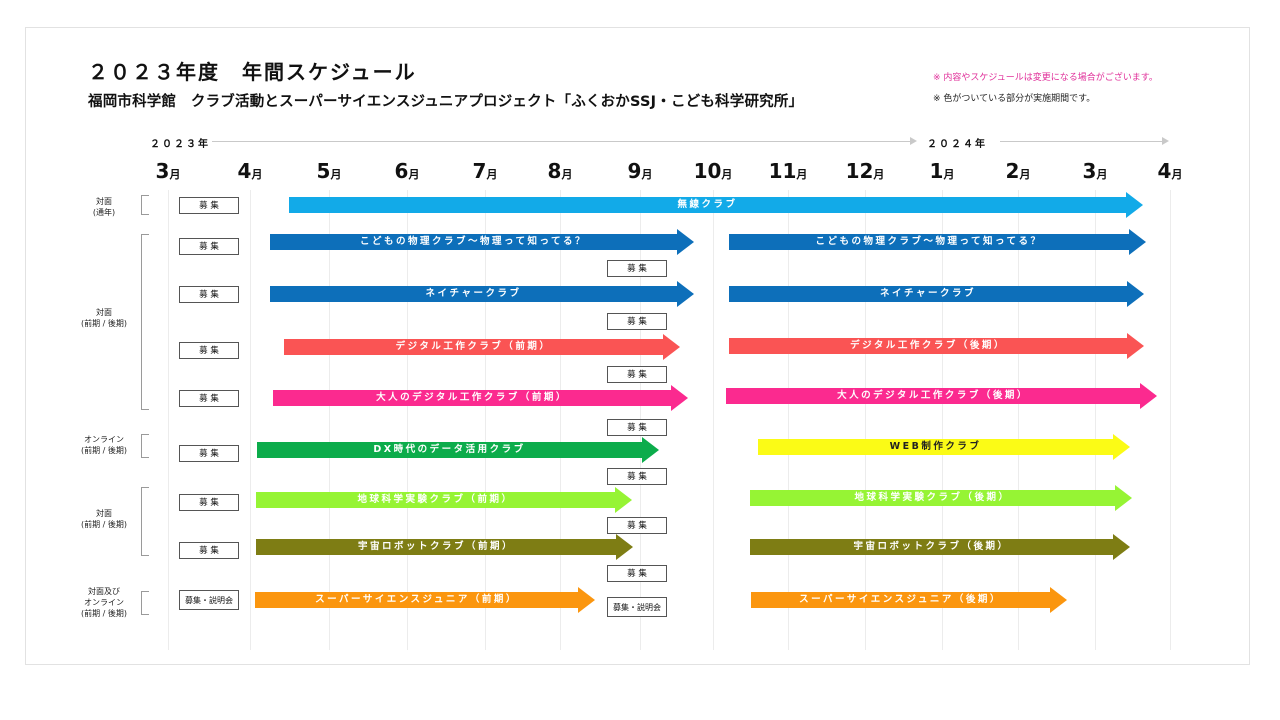 This screenshot has height=720, width=1280. What do you see at coordinates (323, 171) in the screenshot?
I see `month-number: 5` at bounding box center [323, 171].